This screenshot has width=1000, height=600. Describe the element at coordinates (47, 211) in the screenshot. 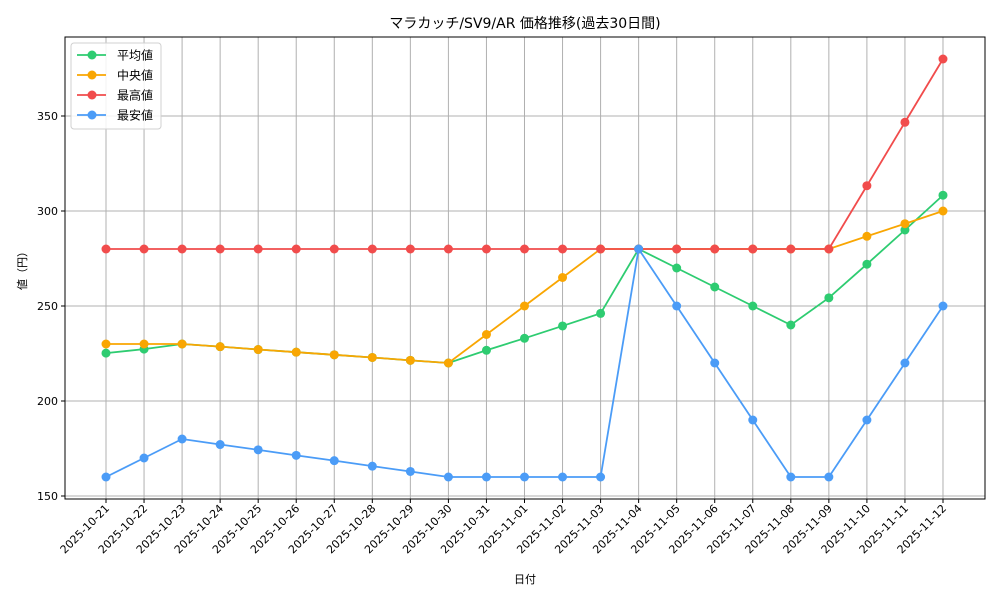

I see `y-tick-label: 300` at that location.